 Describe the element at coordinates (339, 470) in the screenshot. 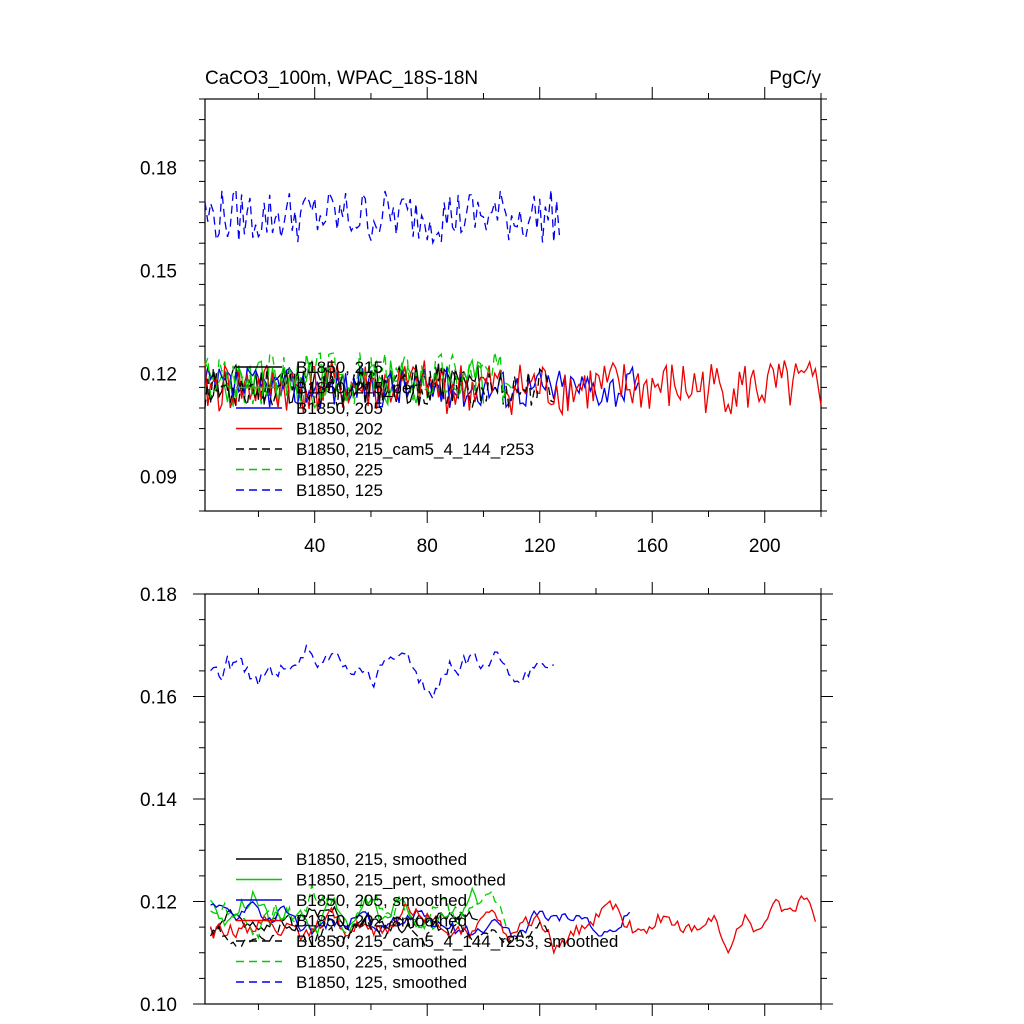

I see `legend-label: B1850, 225` at that location.